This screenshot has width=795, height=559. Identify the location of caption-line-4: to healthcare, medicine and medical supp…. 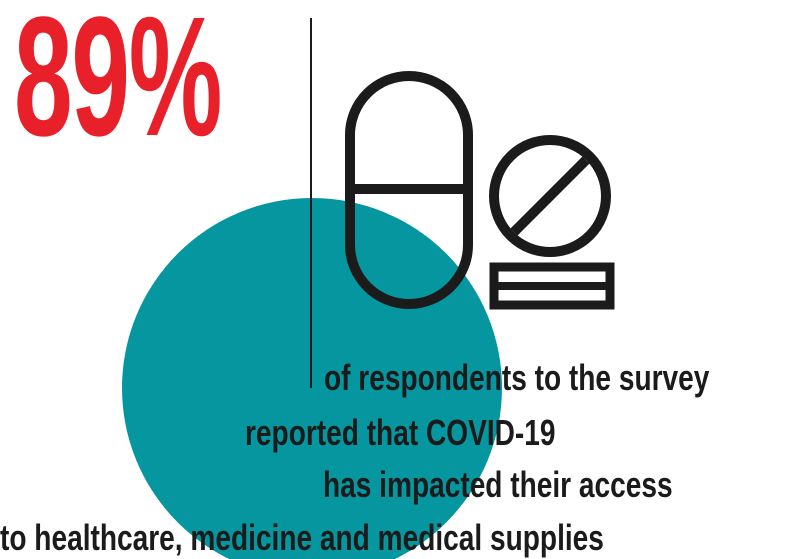
(302, 537).